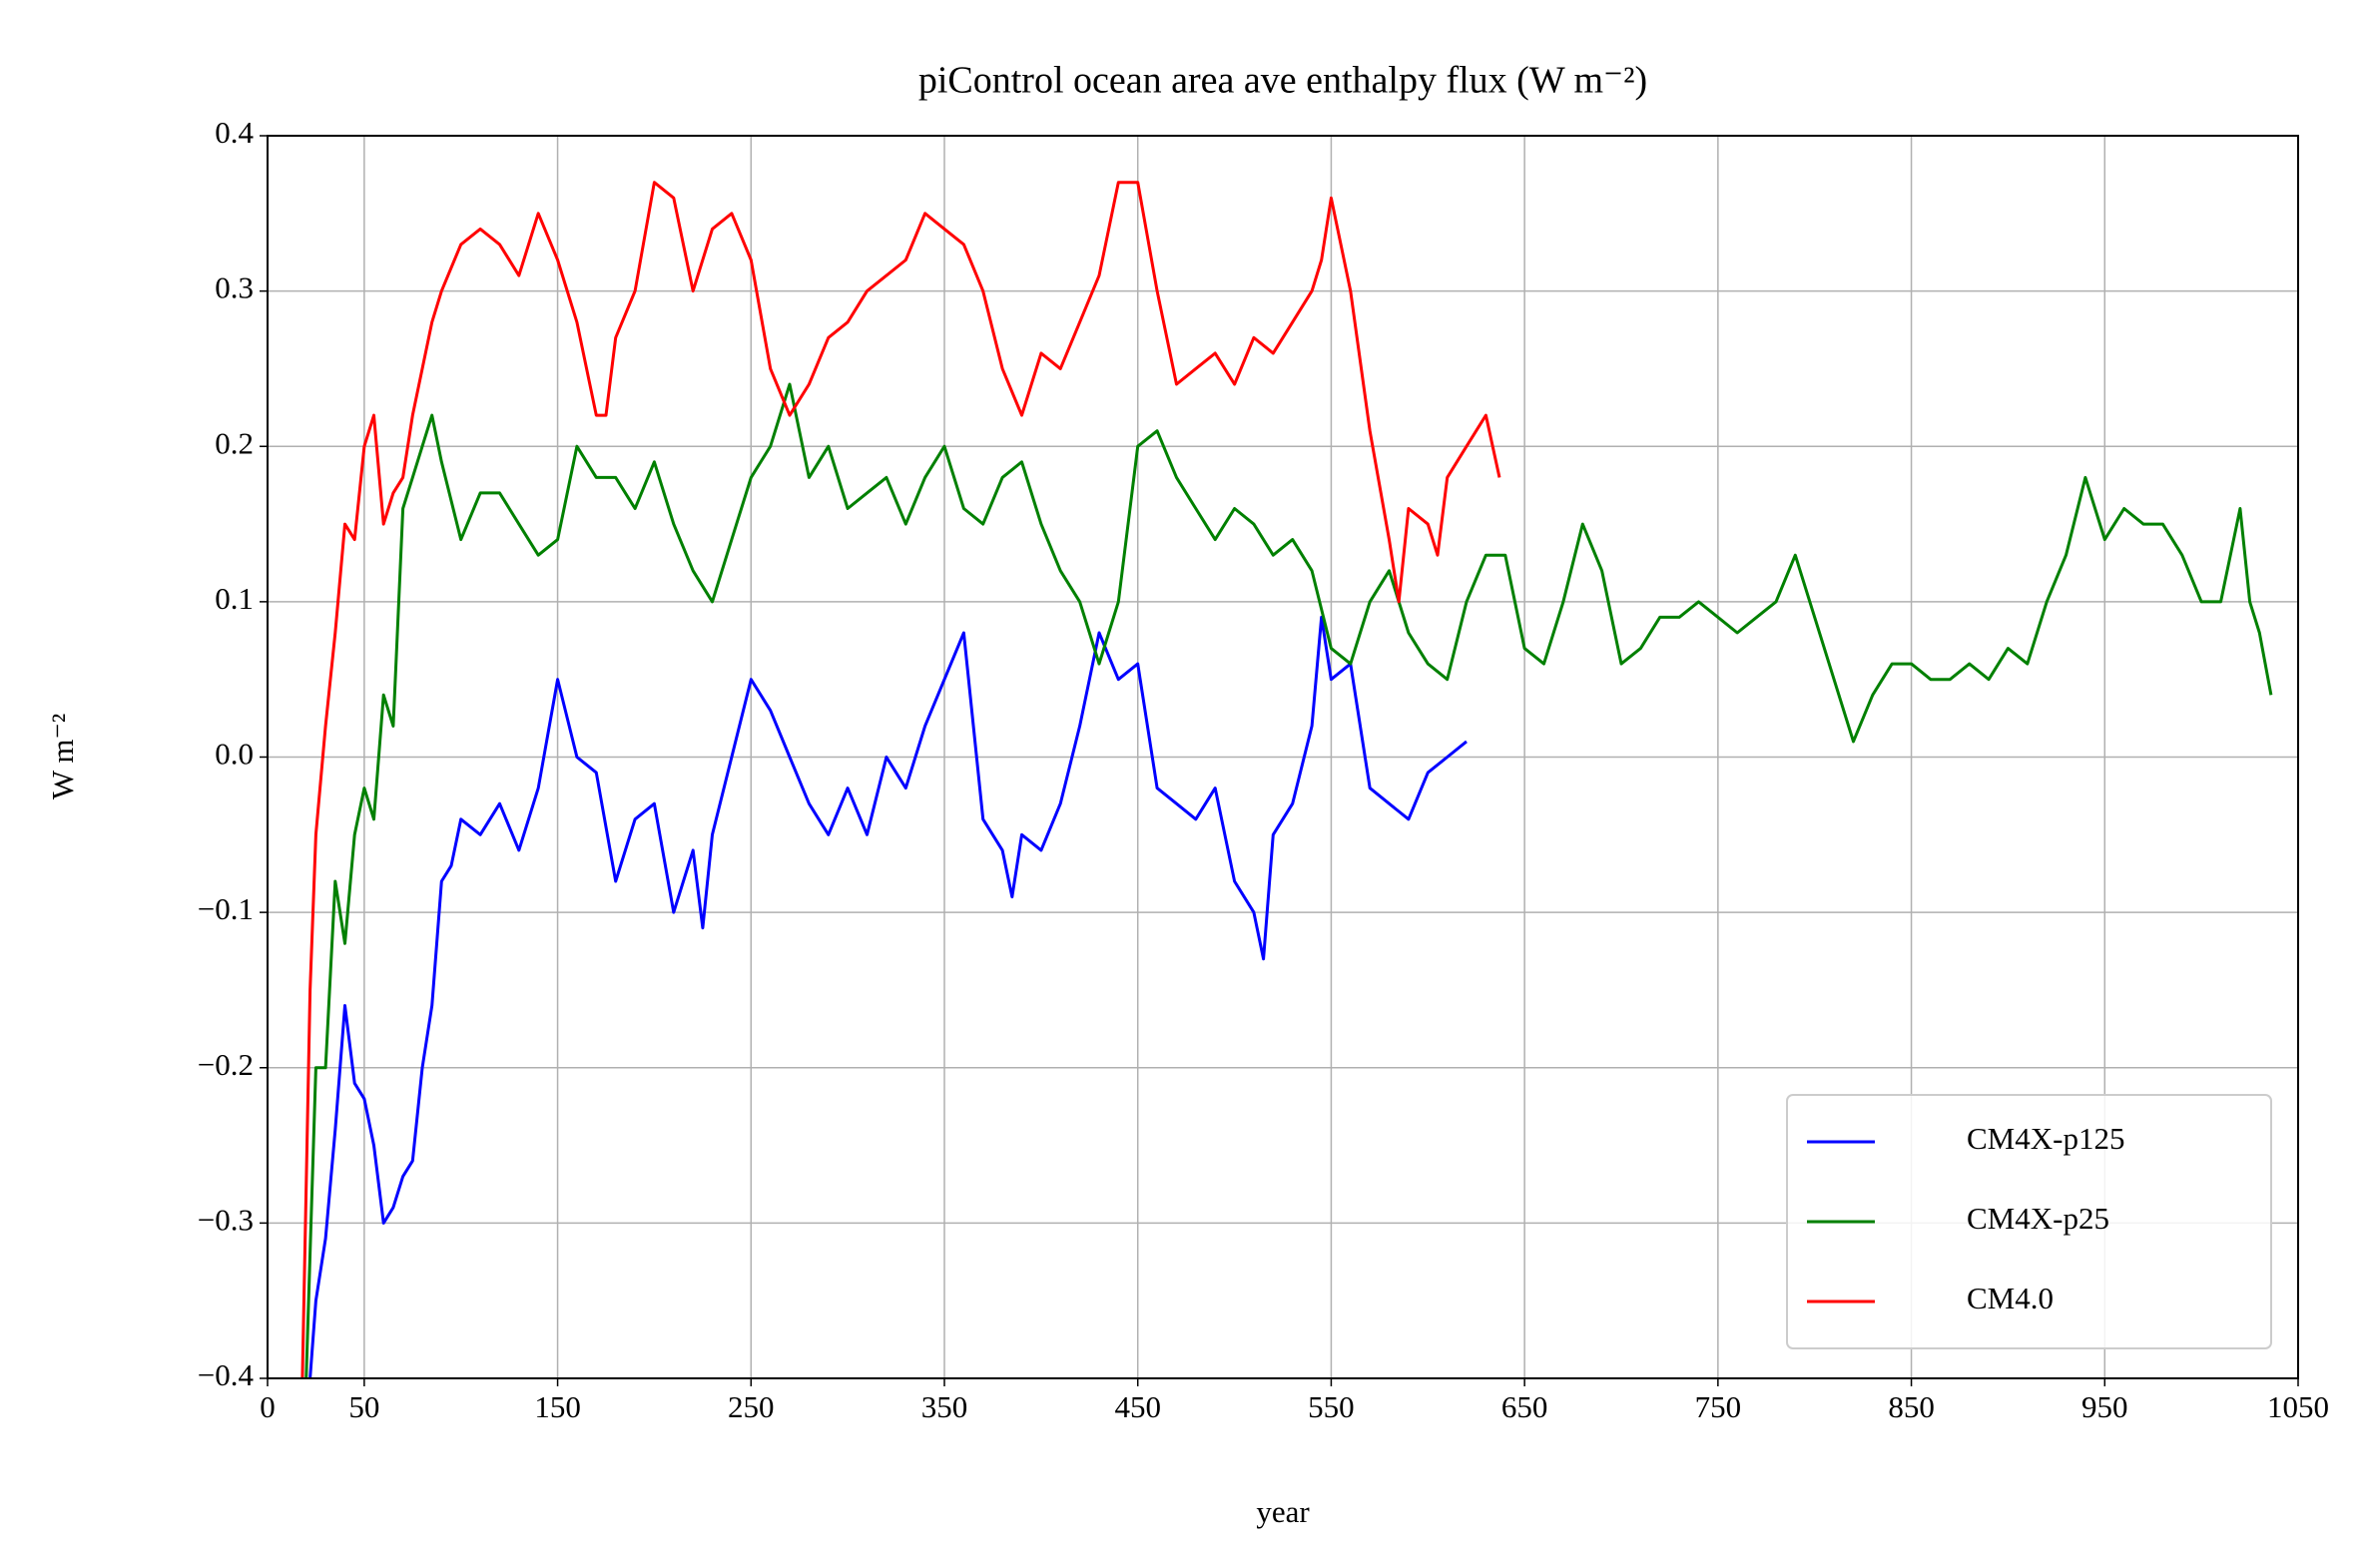 This screenshot has width=2370, height=1568. I want to click on x-tick-label: 0, so click(268, 1406).